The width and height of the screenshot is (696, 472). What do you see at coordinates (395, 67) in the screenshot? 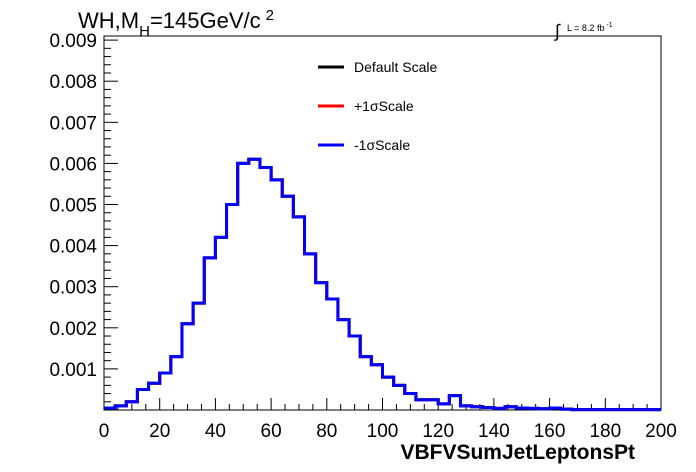
I see `legend-label: Default Scale` at bounding box center [395, 67].